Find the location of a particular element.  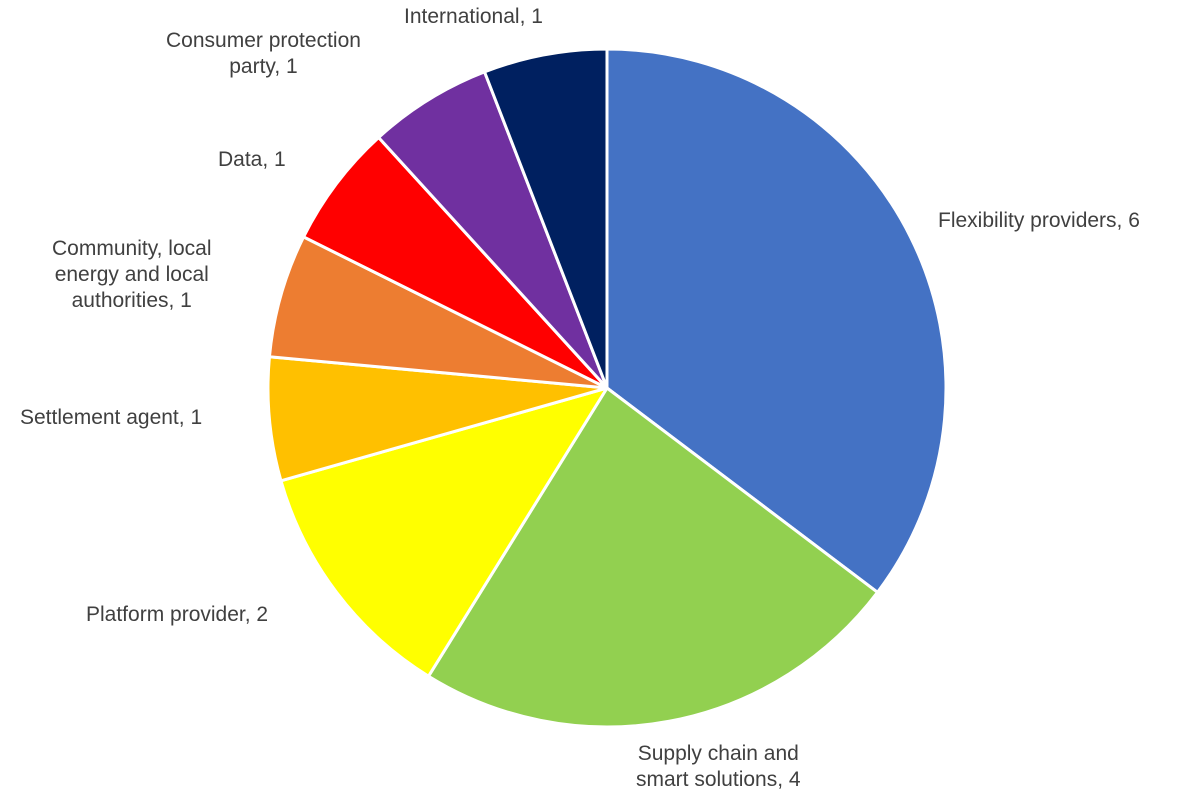

slice-label-line: Flexibility providers, 6 is located at coordinates (1039, 220).